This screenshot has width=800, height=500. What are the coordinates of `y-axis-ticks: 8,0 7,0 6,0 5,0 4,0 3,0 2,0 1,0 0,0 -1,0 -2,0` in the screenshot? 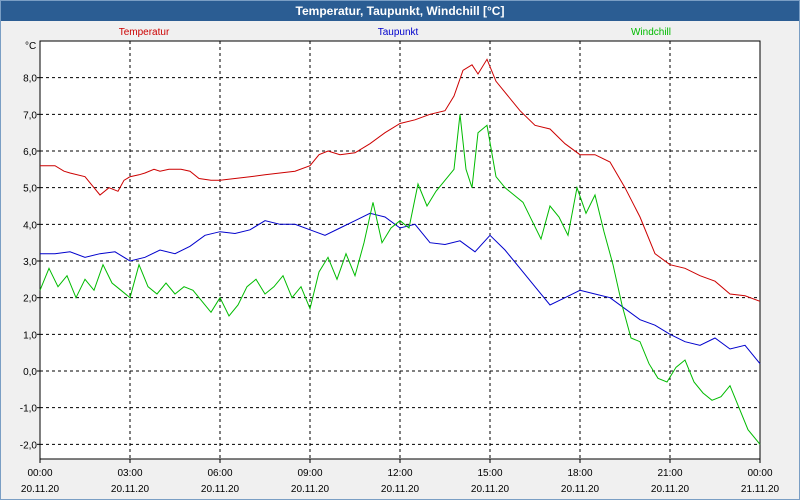 It's located at (30, 262).